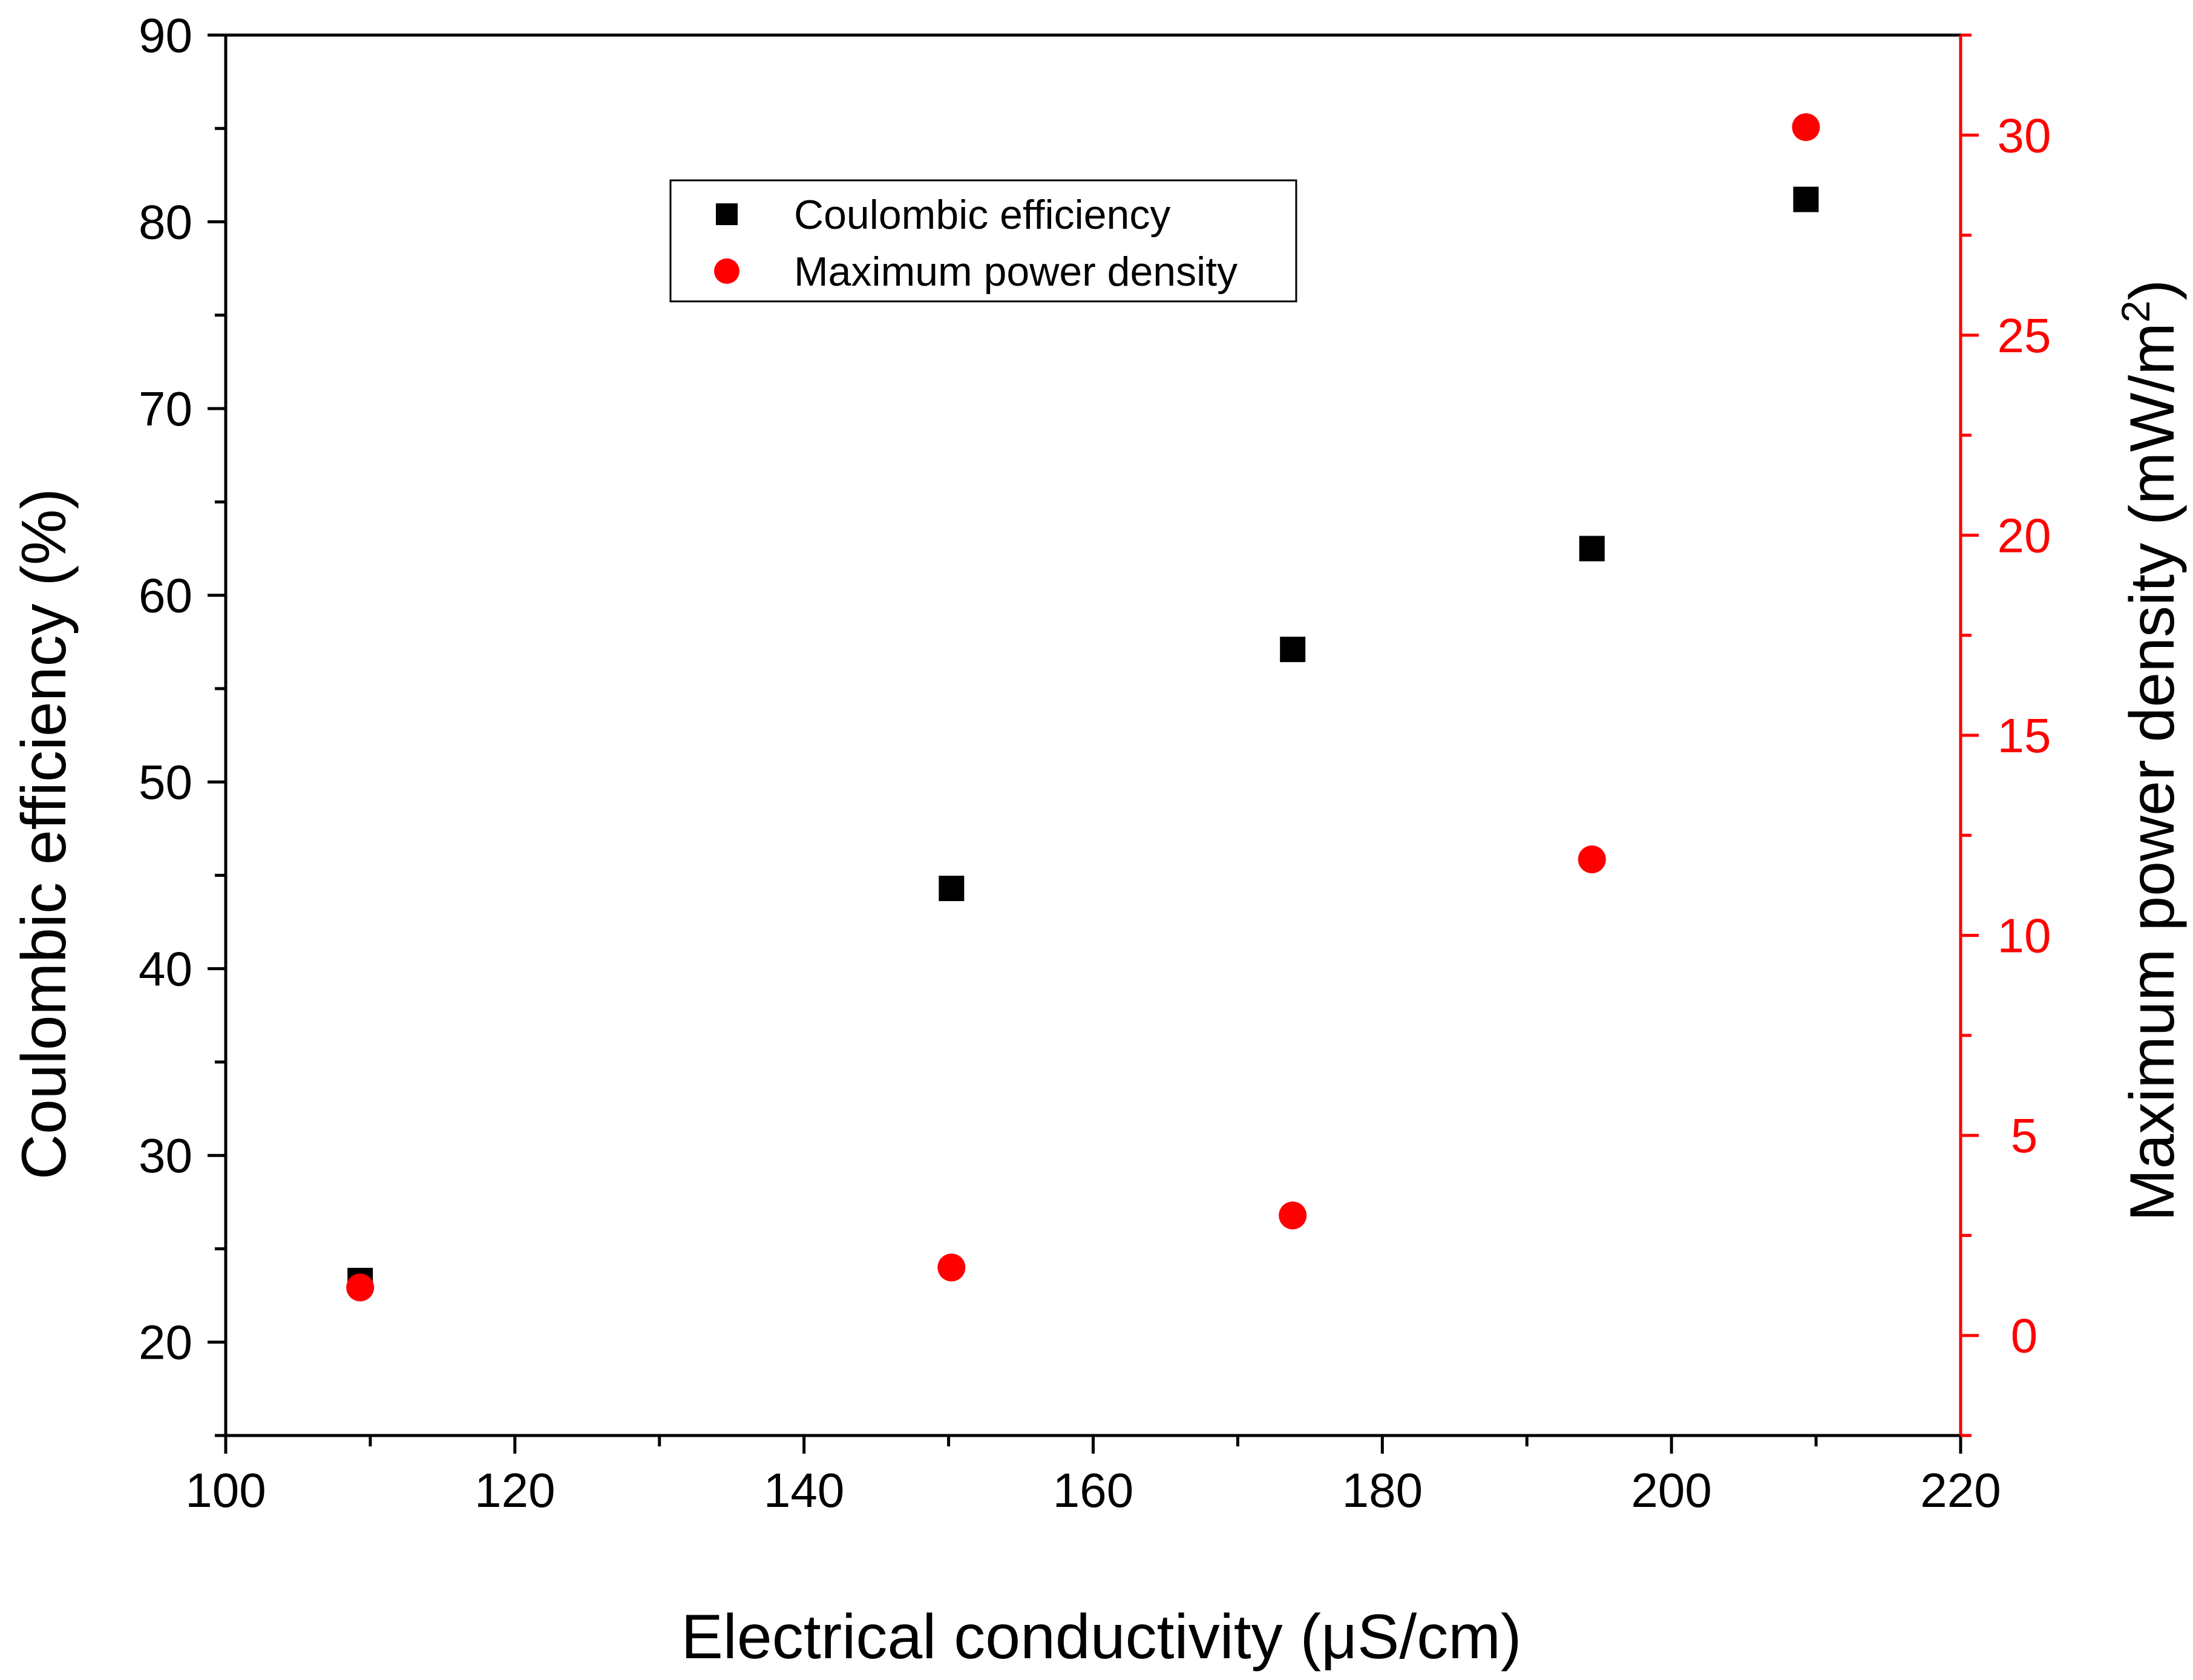 This screenshot has width=2193, height=1680. I want to click on legend-label-maximum-power-density: Maximum power density, so click(1016, 272).